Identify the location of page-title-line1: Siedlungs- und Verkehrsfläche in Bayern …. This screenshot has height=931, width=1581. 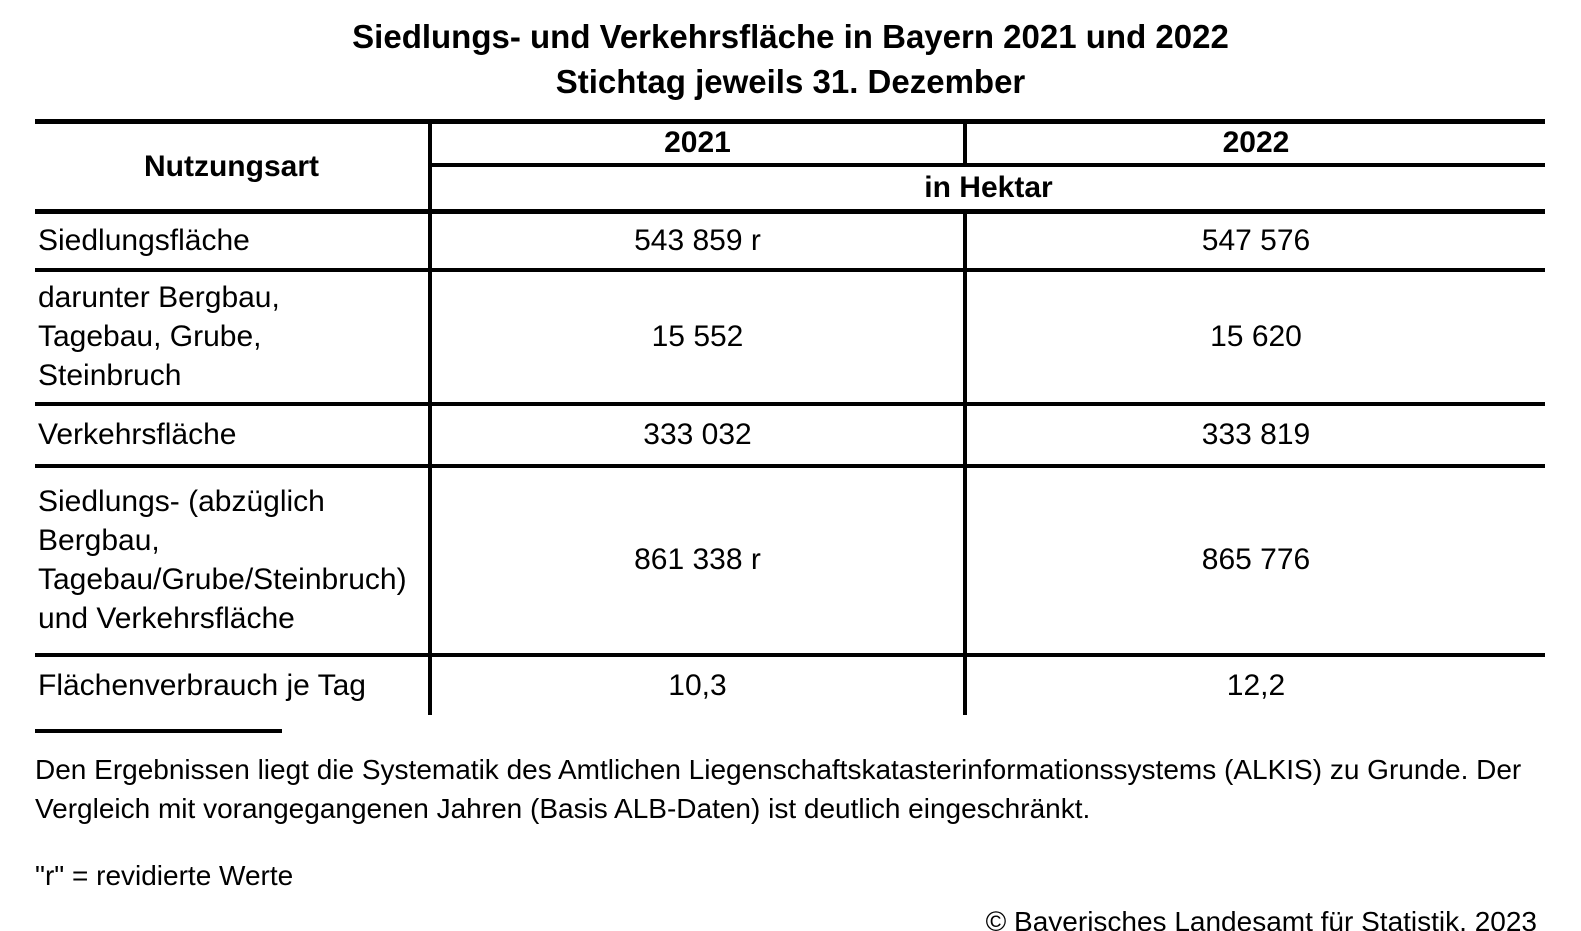
(790, 36).